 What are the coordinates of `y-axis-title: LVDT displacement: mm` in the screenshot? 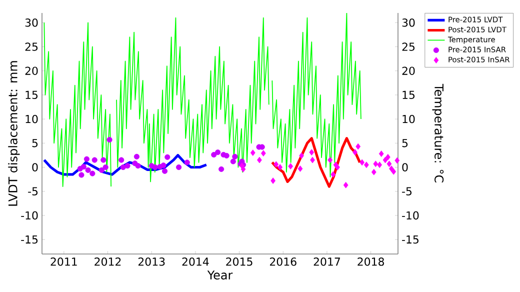 It's located at (14, 133).